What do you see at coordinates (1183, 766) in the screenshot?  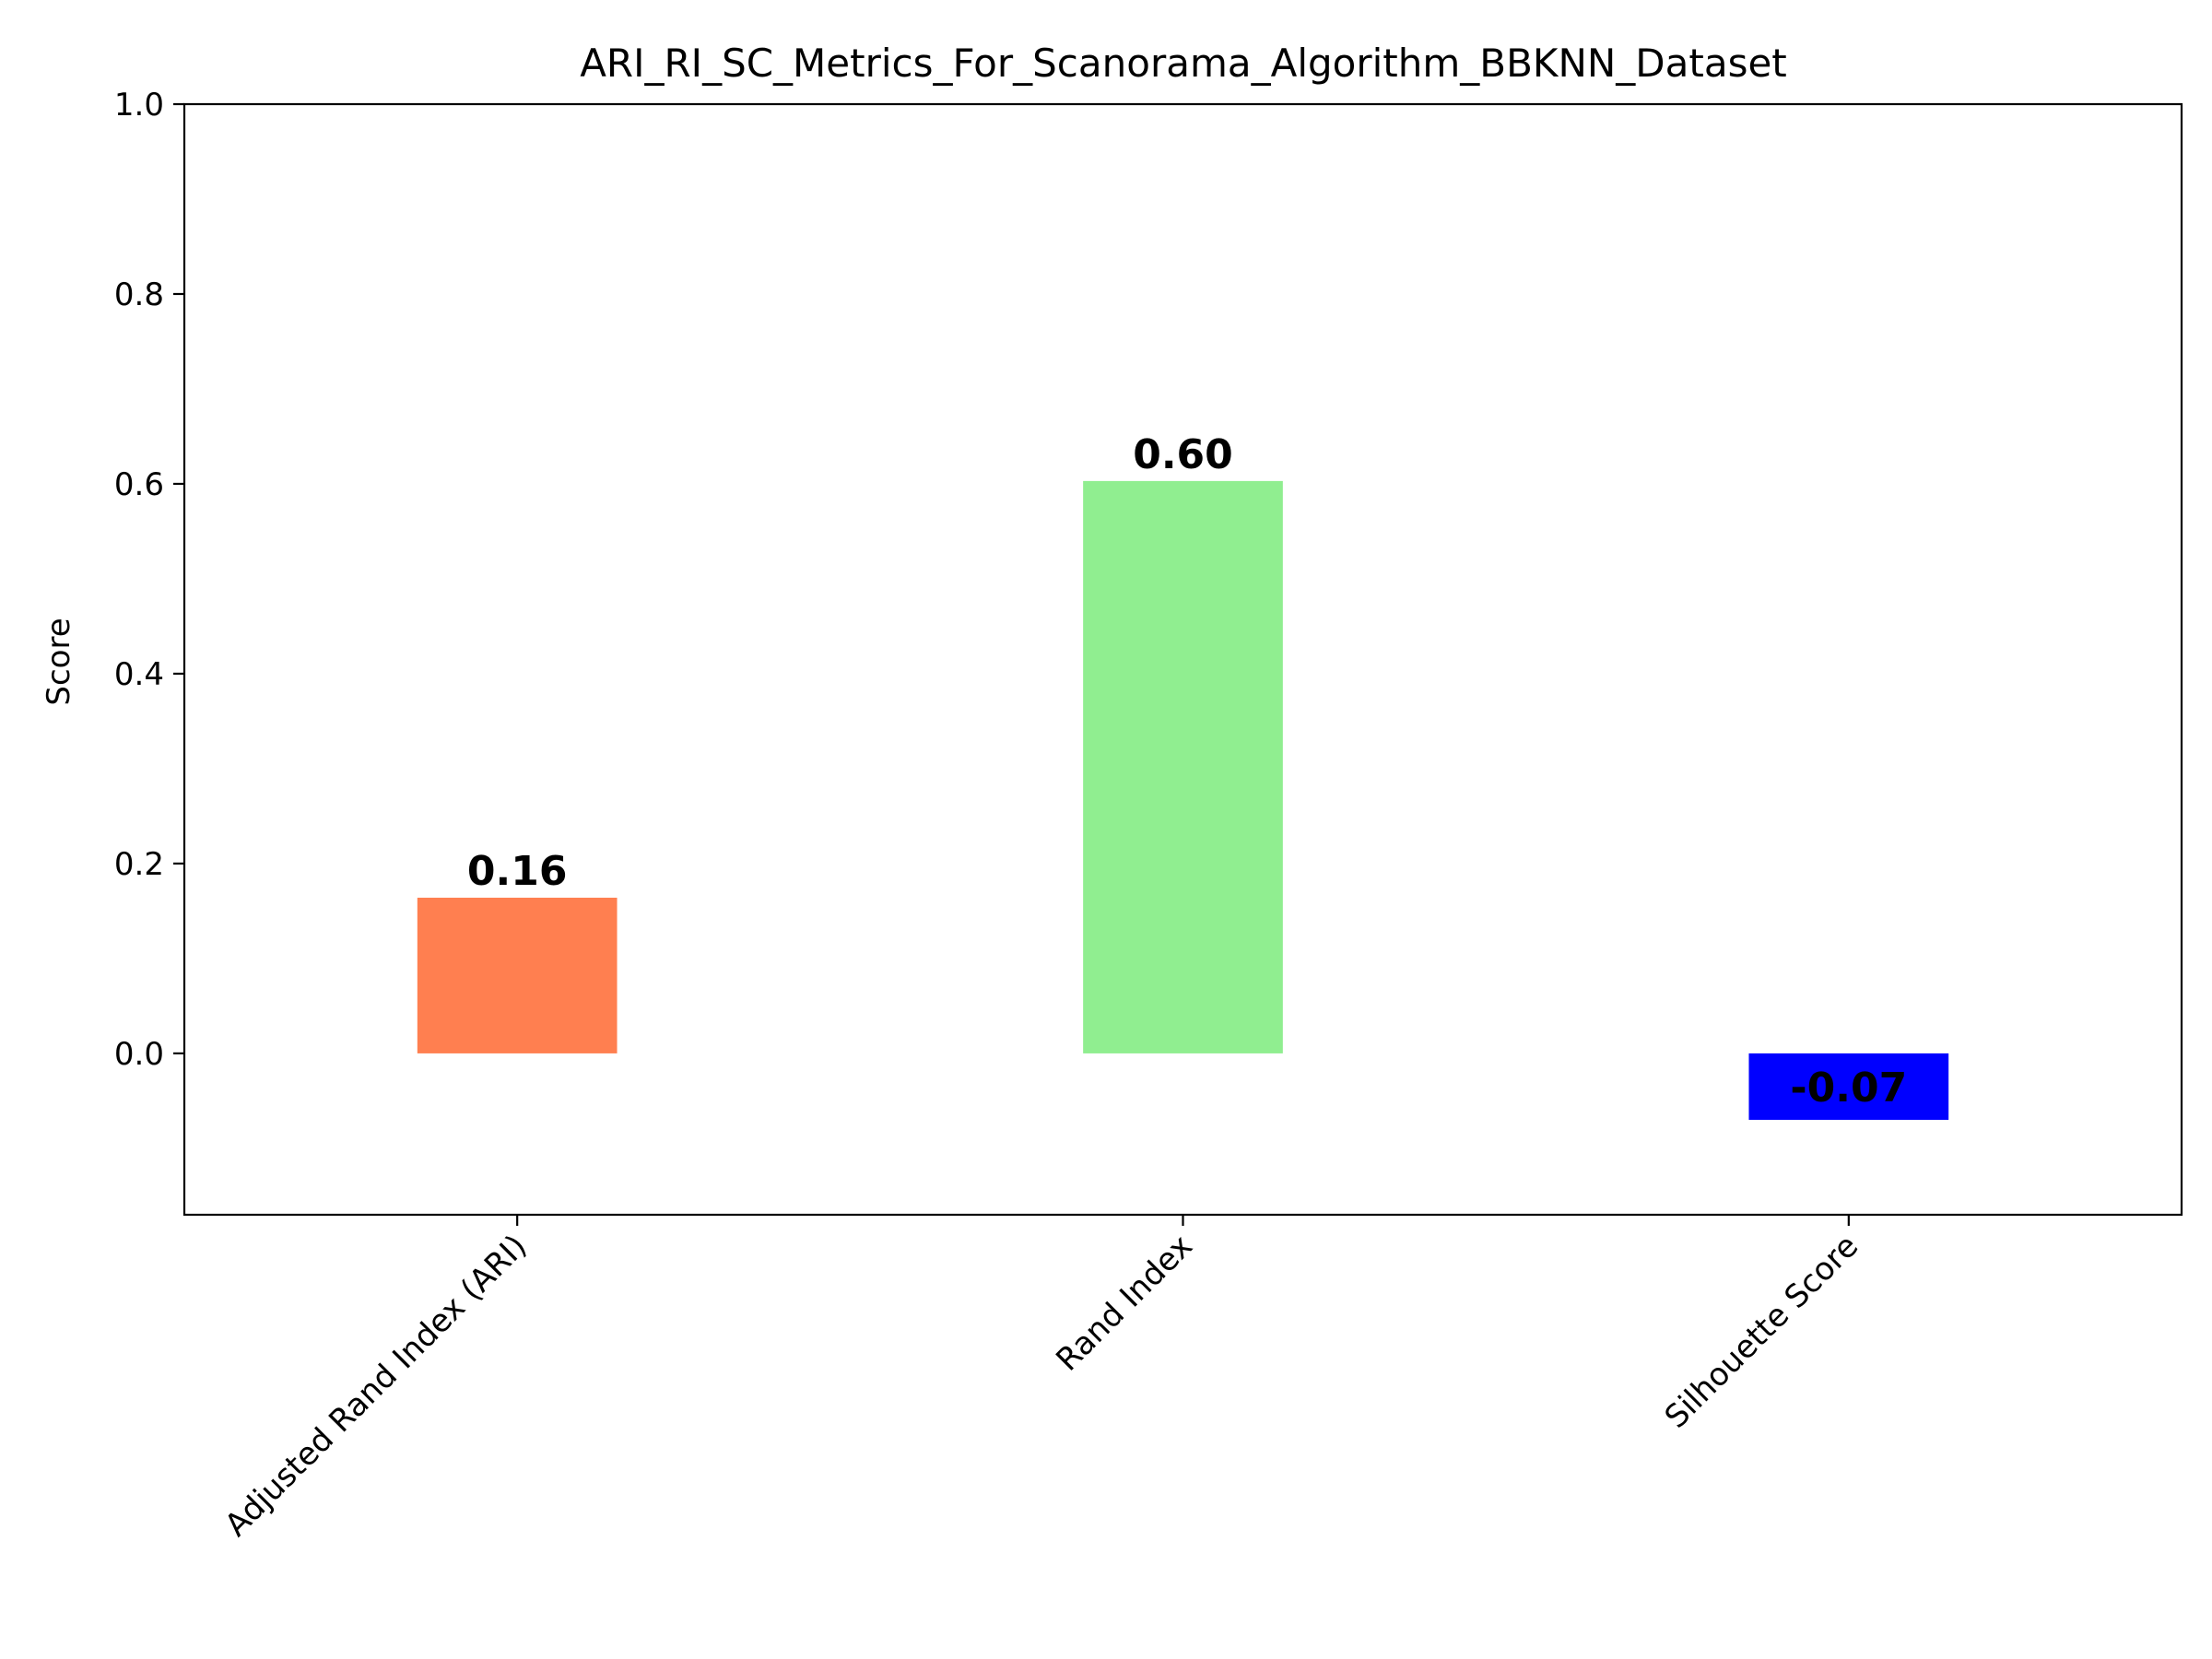 I see `bar-rand-index` at bounding box center [1183, 766].